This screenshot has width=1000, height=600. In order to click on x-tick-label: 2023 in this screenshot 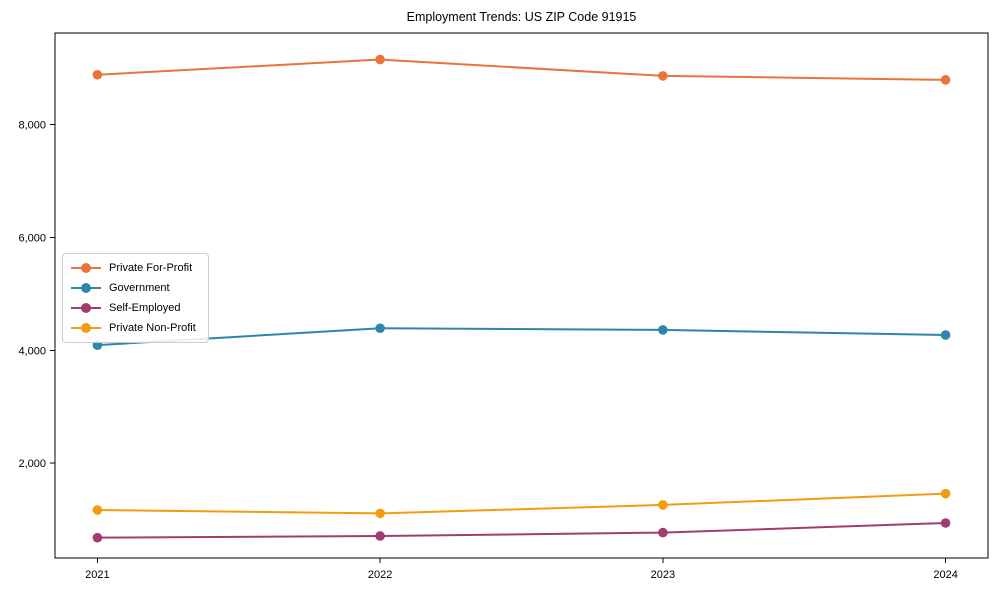, I will do `click(663, 575)`.